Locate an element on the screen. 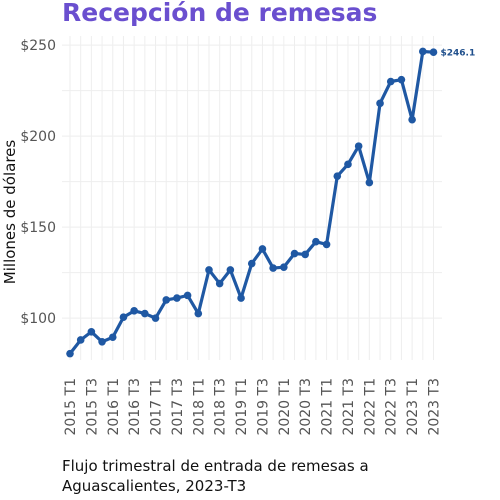  x-tick-label: 2023 T3 is located at coordinates (435, 407).